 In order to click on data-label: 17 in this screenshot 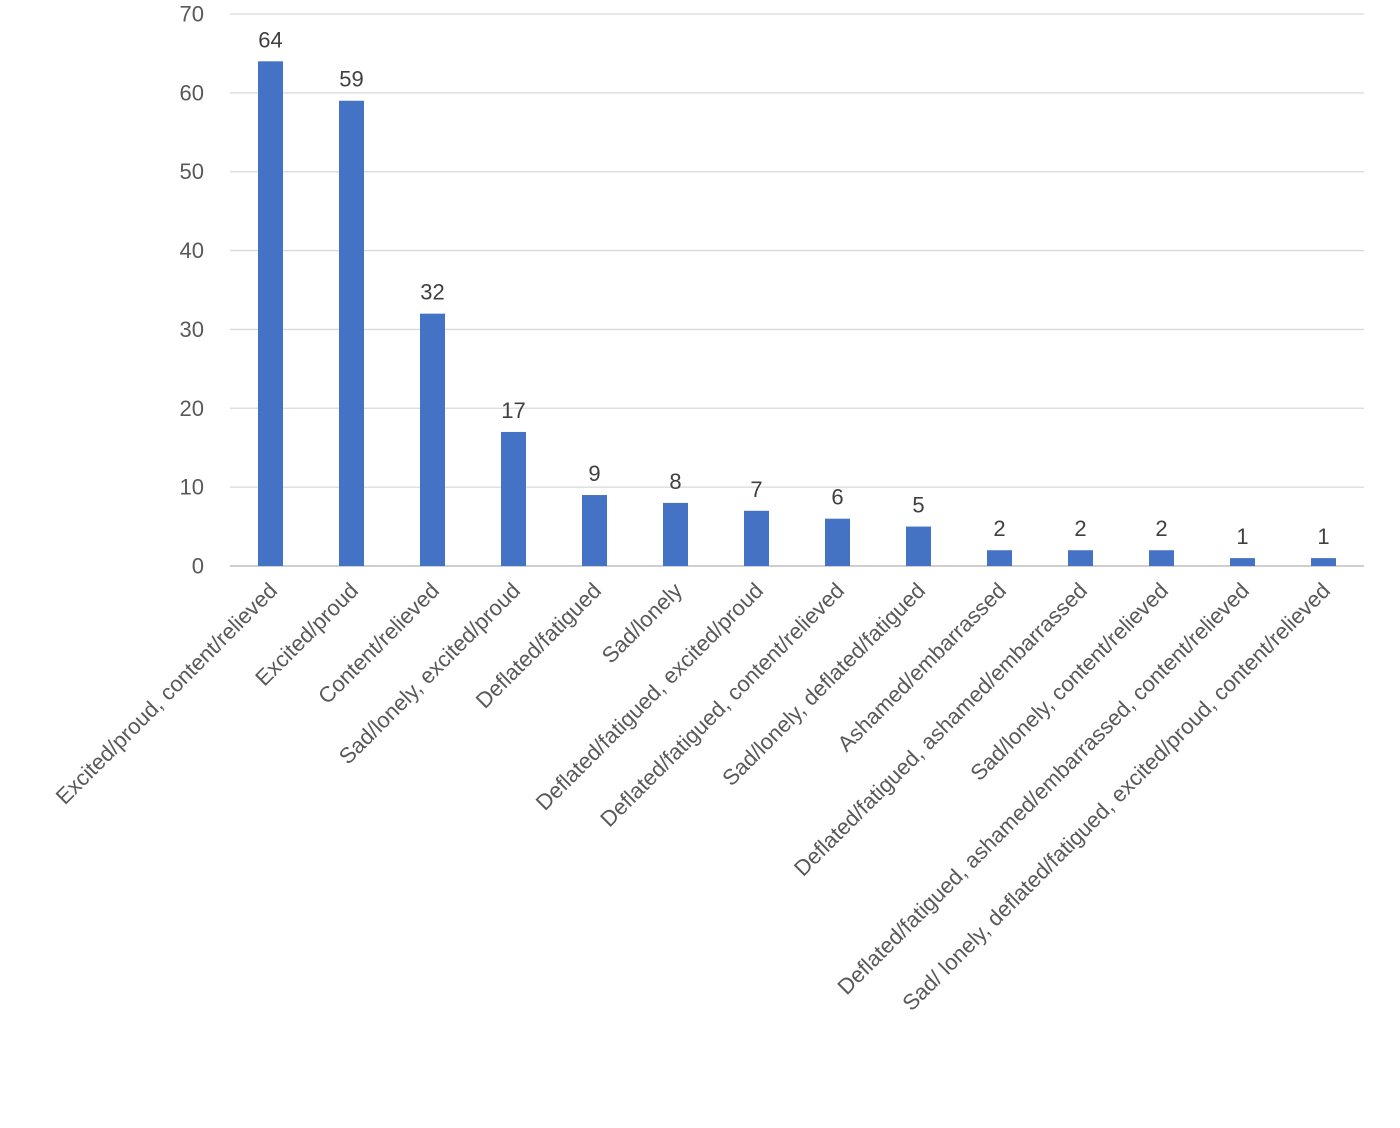, I will do `click(513, 410)`.